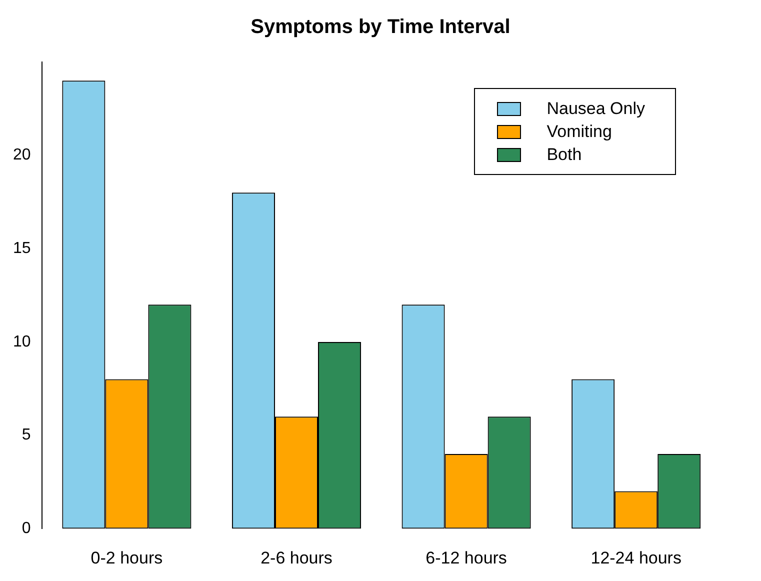 This screenshot has width=761, height=581. I want to click on legend-label: Nausea Only, so click(595, 108).